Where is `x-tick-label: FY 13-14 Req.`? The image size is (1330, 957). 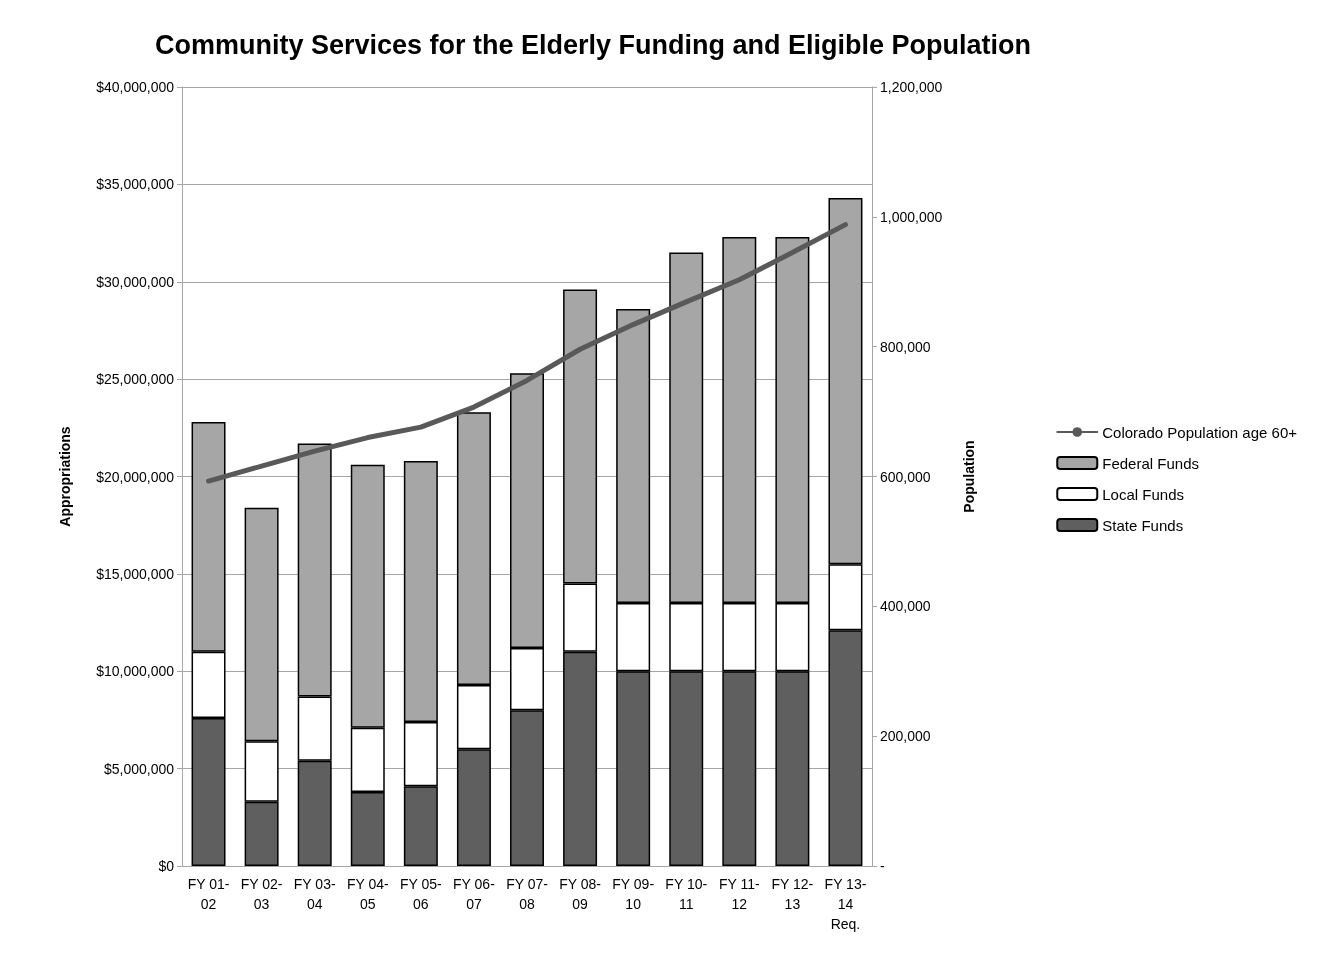
x-tick-label: FY 13-14 Req. is located at coordinates (845, 904).